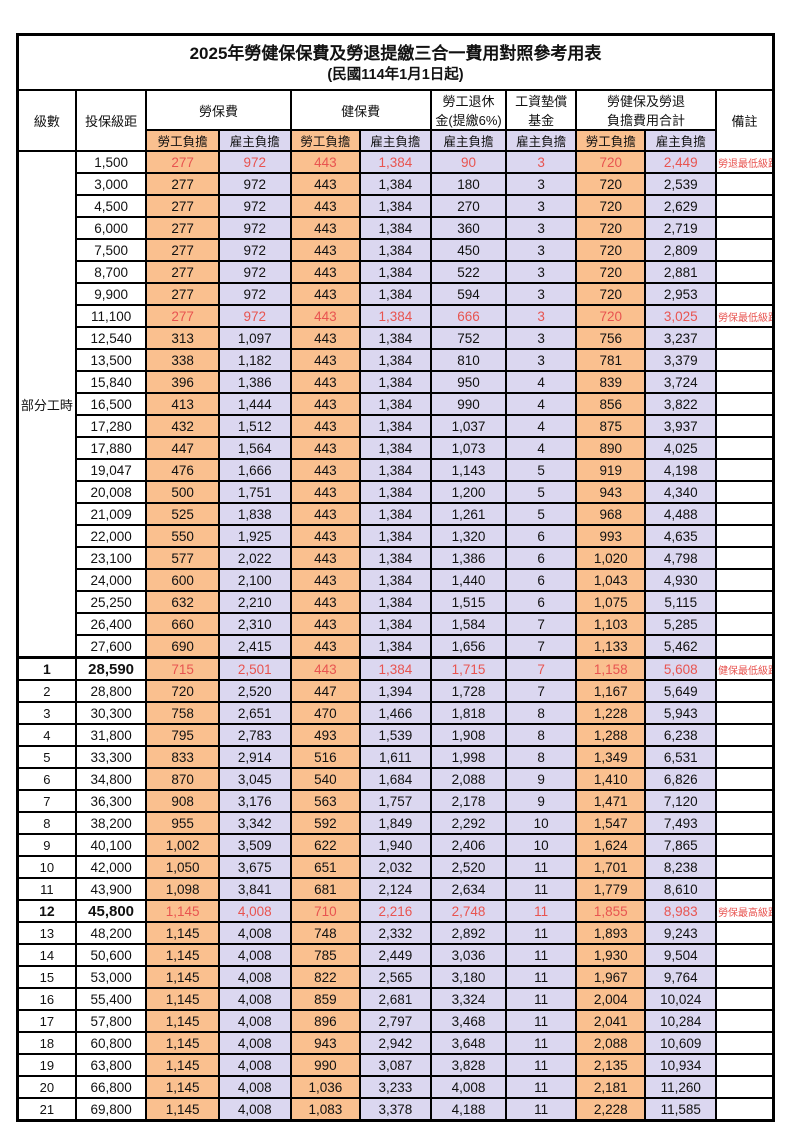  I want to click on pension-employer-cell: 1,440, so click(468, 580).